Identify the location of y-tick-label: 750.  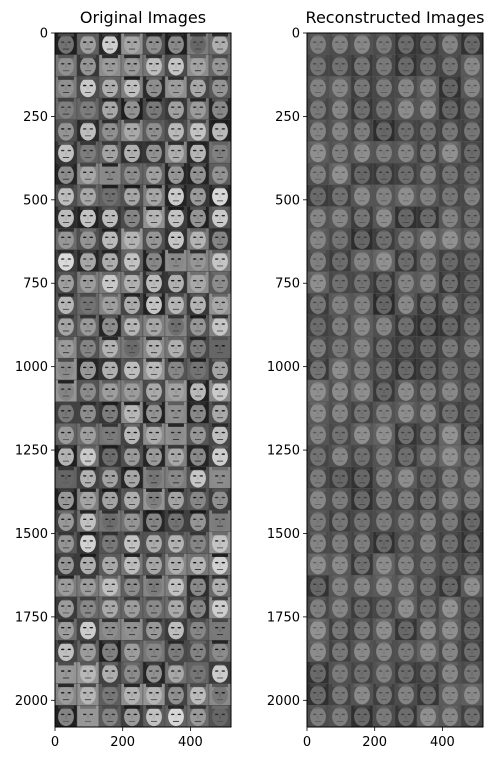
(287, 284).